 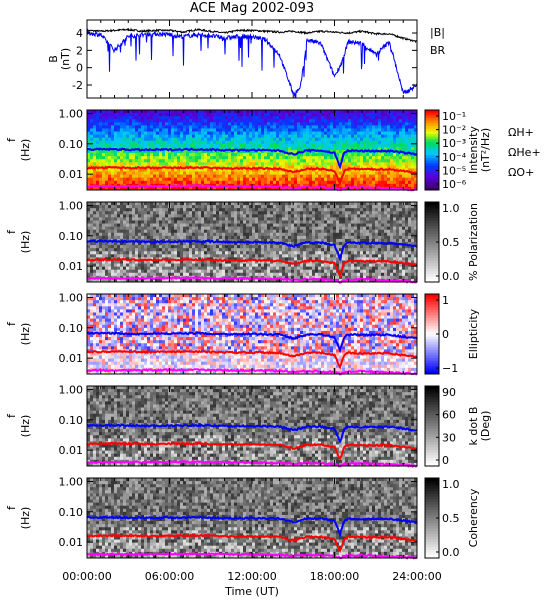 What do you see at coordinates (432, 152) in the screenshot?
I see `colorbar-cell` at bounding box center [432, 152].